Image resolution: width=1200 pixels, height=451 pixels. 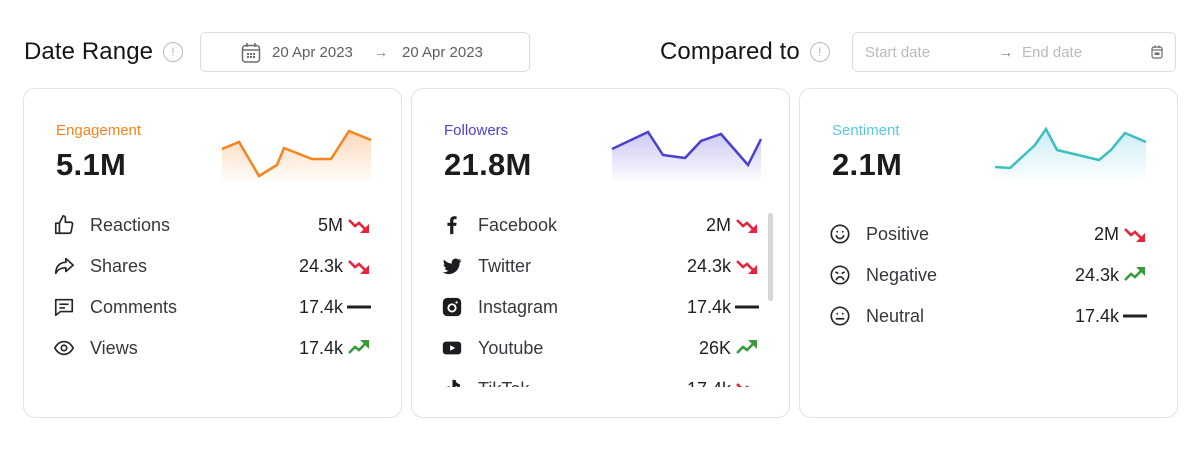 What do you see at coordinates (599, 266) in the screenshot?
I see `list-item-twitter: Twitter 24.3k` at bounding box center [599, 266].